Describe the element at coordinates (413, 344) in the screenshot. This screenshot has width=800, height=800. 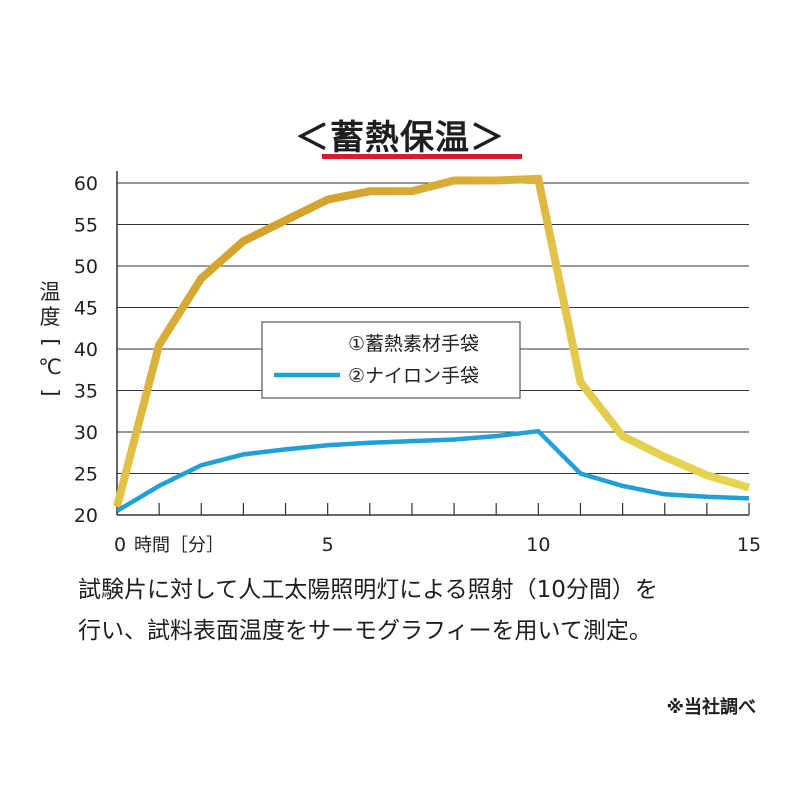
I see `legend-label: ①蓄熱素材手袋` at that location.